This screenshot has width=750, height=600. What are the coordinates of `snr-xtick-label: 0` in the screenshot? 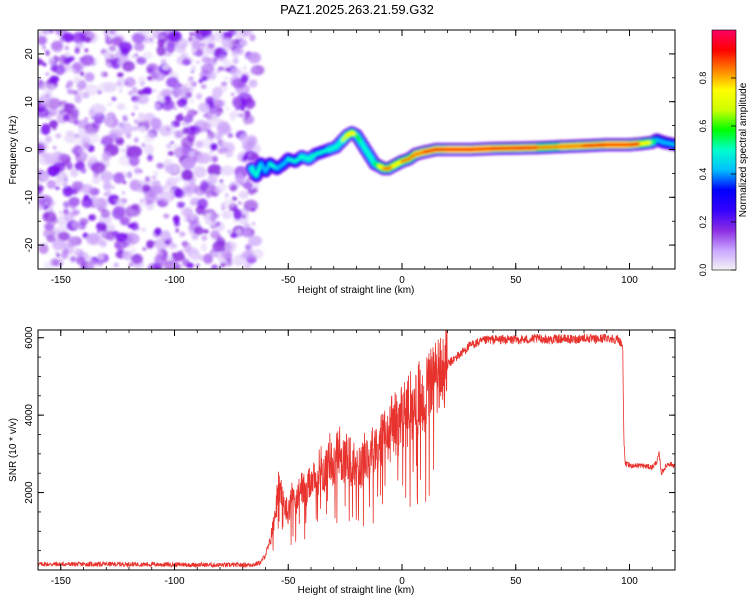 It's located at (402, 581).